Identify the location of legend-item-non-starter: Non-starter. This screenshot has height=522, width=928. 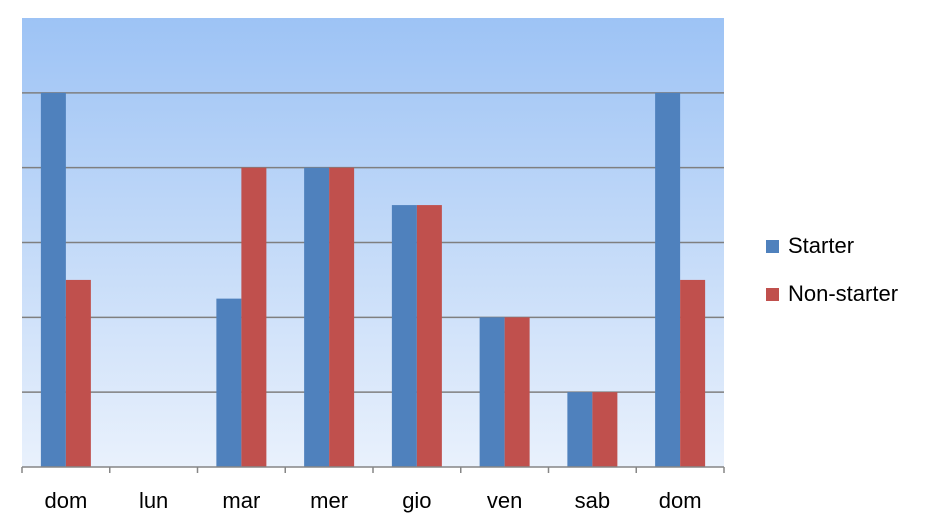
(832, 294).